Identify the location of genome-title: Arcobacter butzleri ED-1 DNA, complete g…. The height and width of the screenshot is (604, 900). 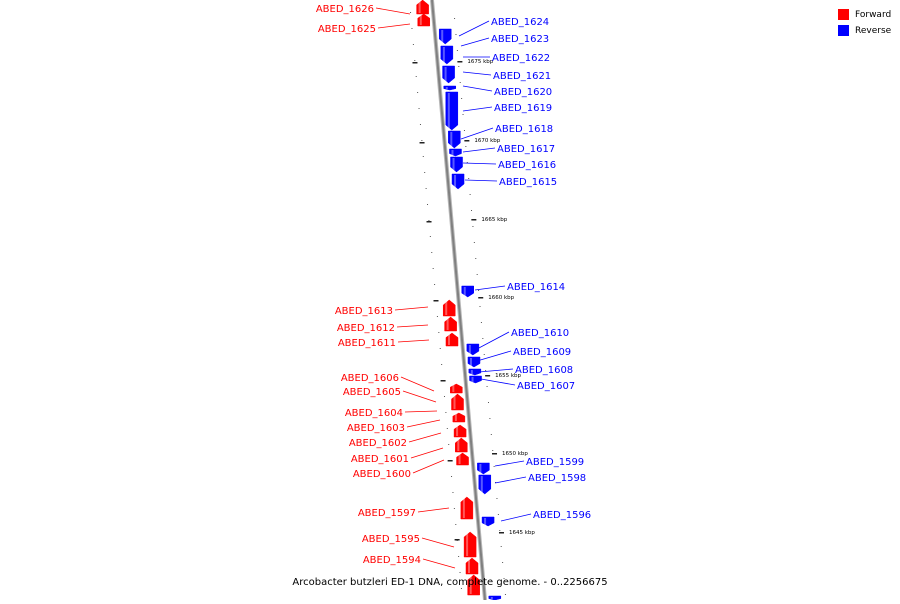
(450, 582).